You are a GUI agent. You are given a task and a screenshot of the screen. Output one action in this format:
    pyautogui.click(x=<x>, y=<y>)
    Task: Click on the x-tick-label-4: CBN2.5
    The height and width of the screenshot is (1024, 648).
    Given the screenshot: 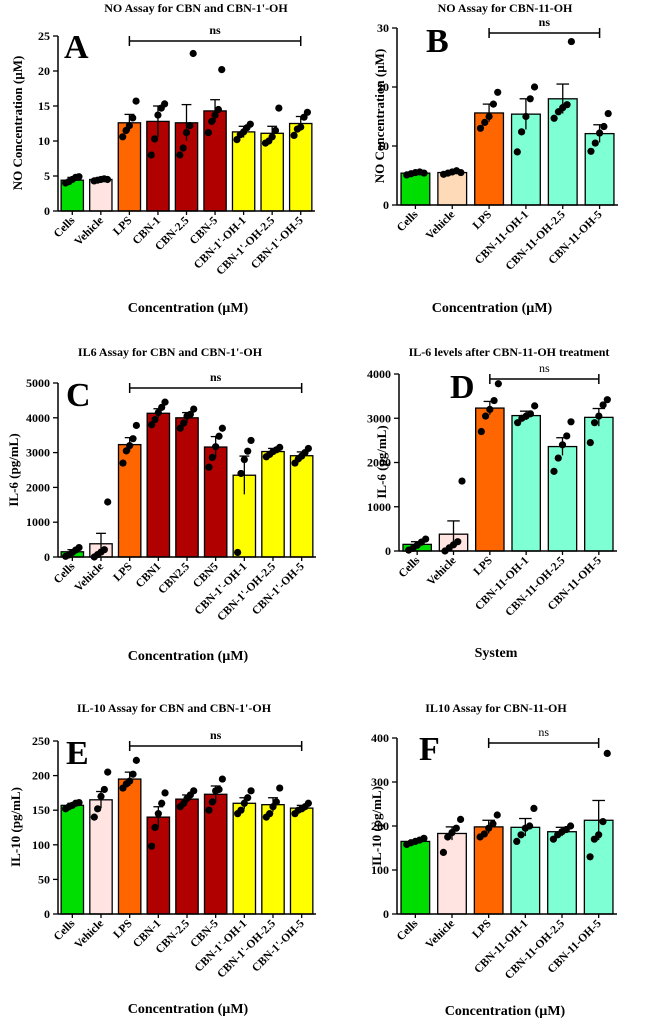 What is the action you would take?
    pyautogui.click(x=174, y=578)
    